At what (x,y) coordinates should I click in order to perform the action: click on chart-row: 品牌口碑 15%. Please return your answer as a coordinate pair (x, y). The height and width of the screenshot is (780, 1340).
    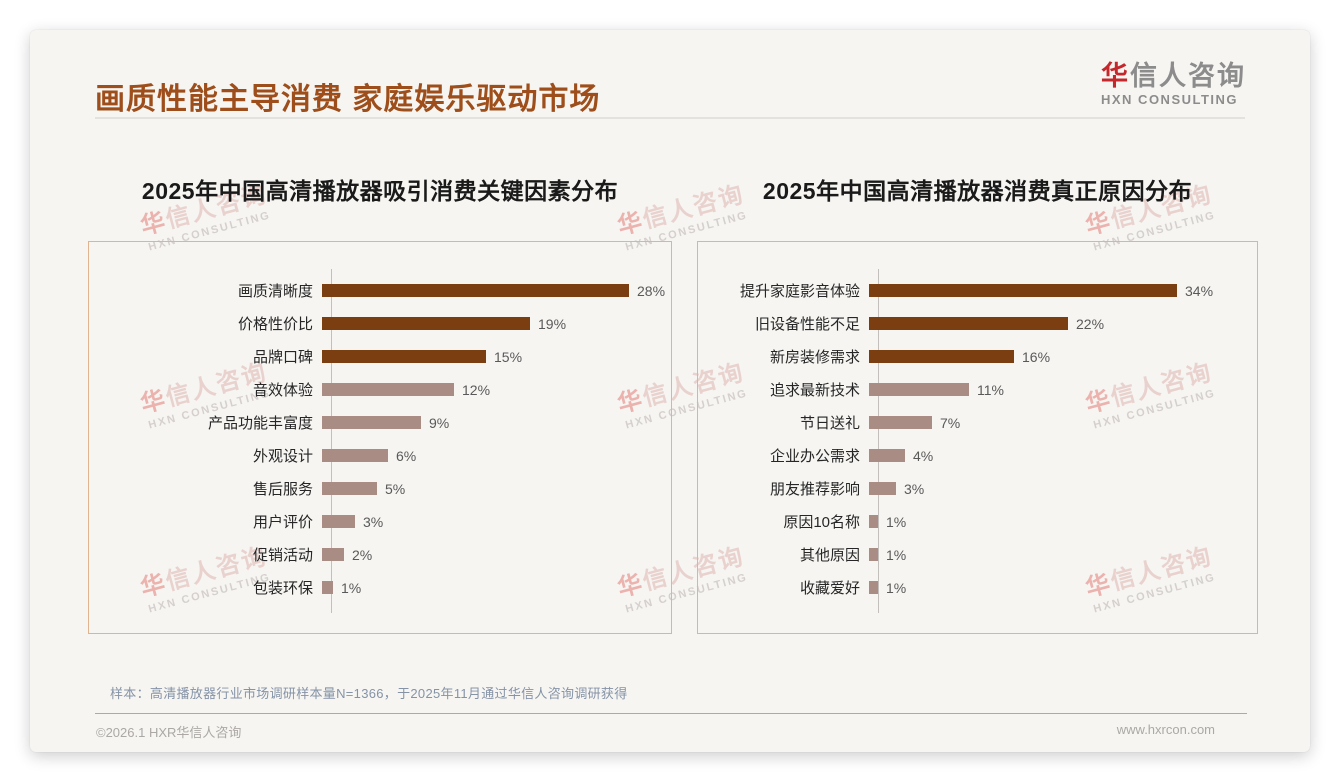
    Looking at the image, I should click on (380, 356).